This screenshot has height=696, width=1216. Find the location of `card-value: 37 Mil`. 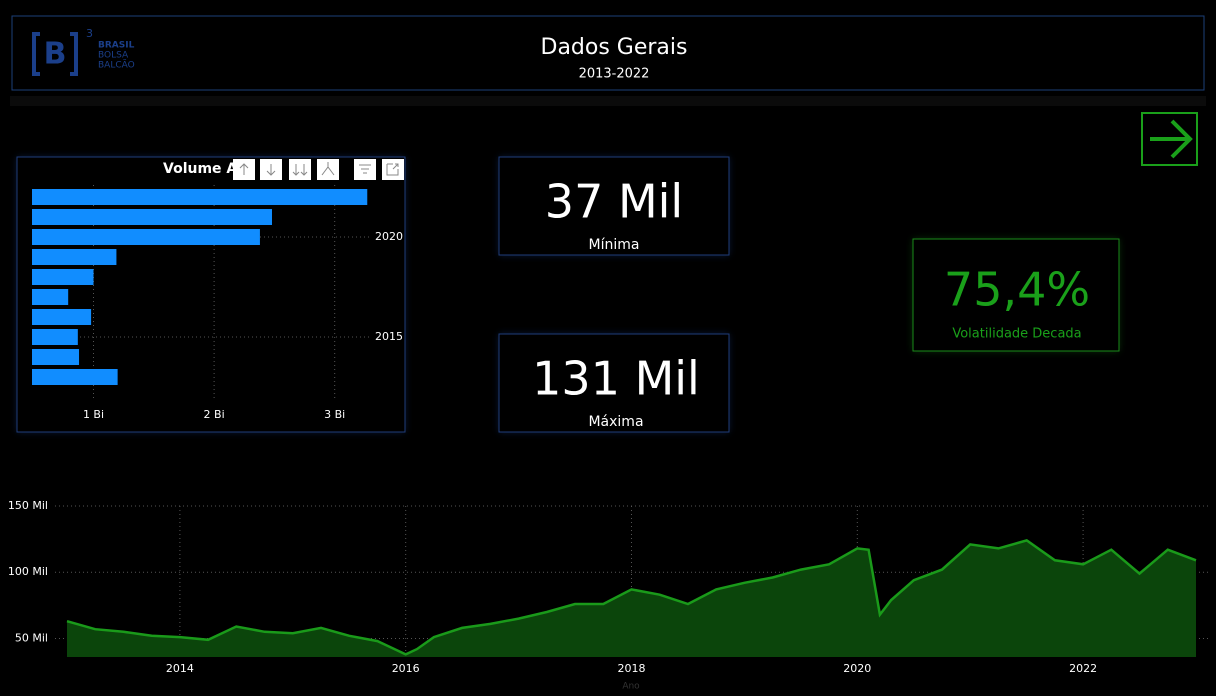

card-value: 37 Mil is located at coordinates (614, 202).